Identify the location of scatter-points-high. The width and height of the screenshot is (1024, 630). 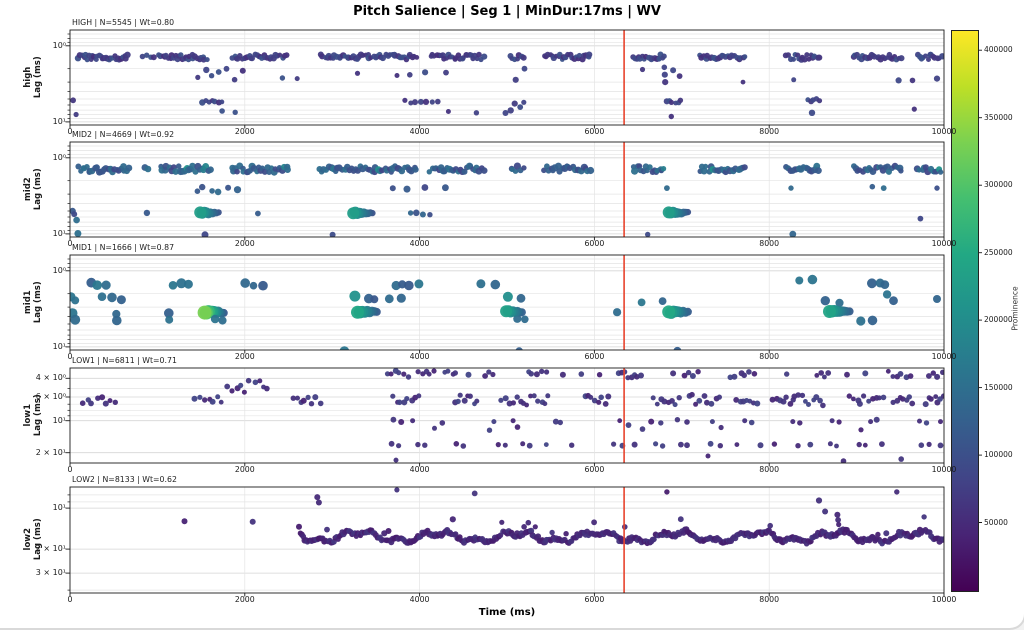
(507, 85).